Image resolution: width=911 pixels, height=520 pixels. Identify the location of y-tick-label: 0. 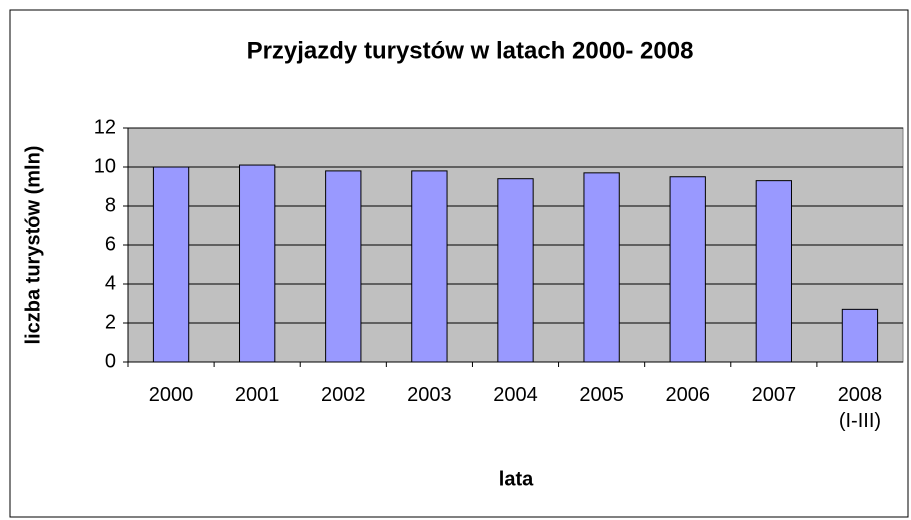
(110, 361).